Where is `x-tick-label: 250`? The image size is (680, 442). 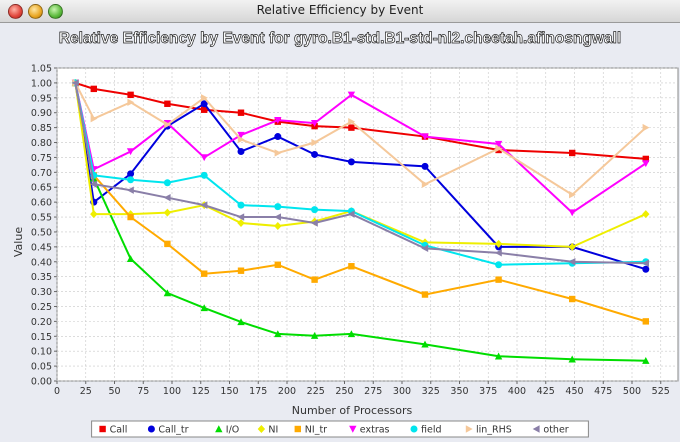
x-tick-label: 250 is located at coordinates (344, 391).